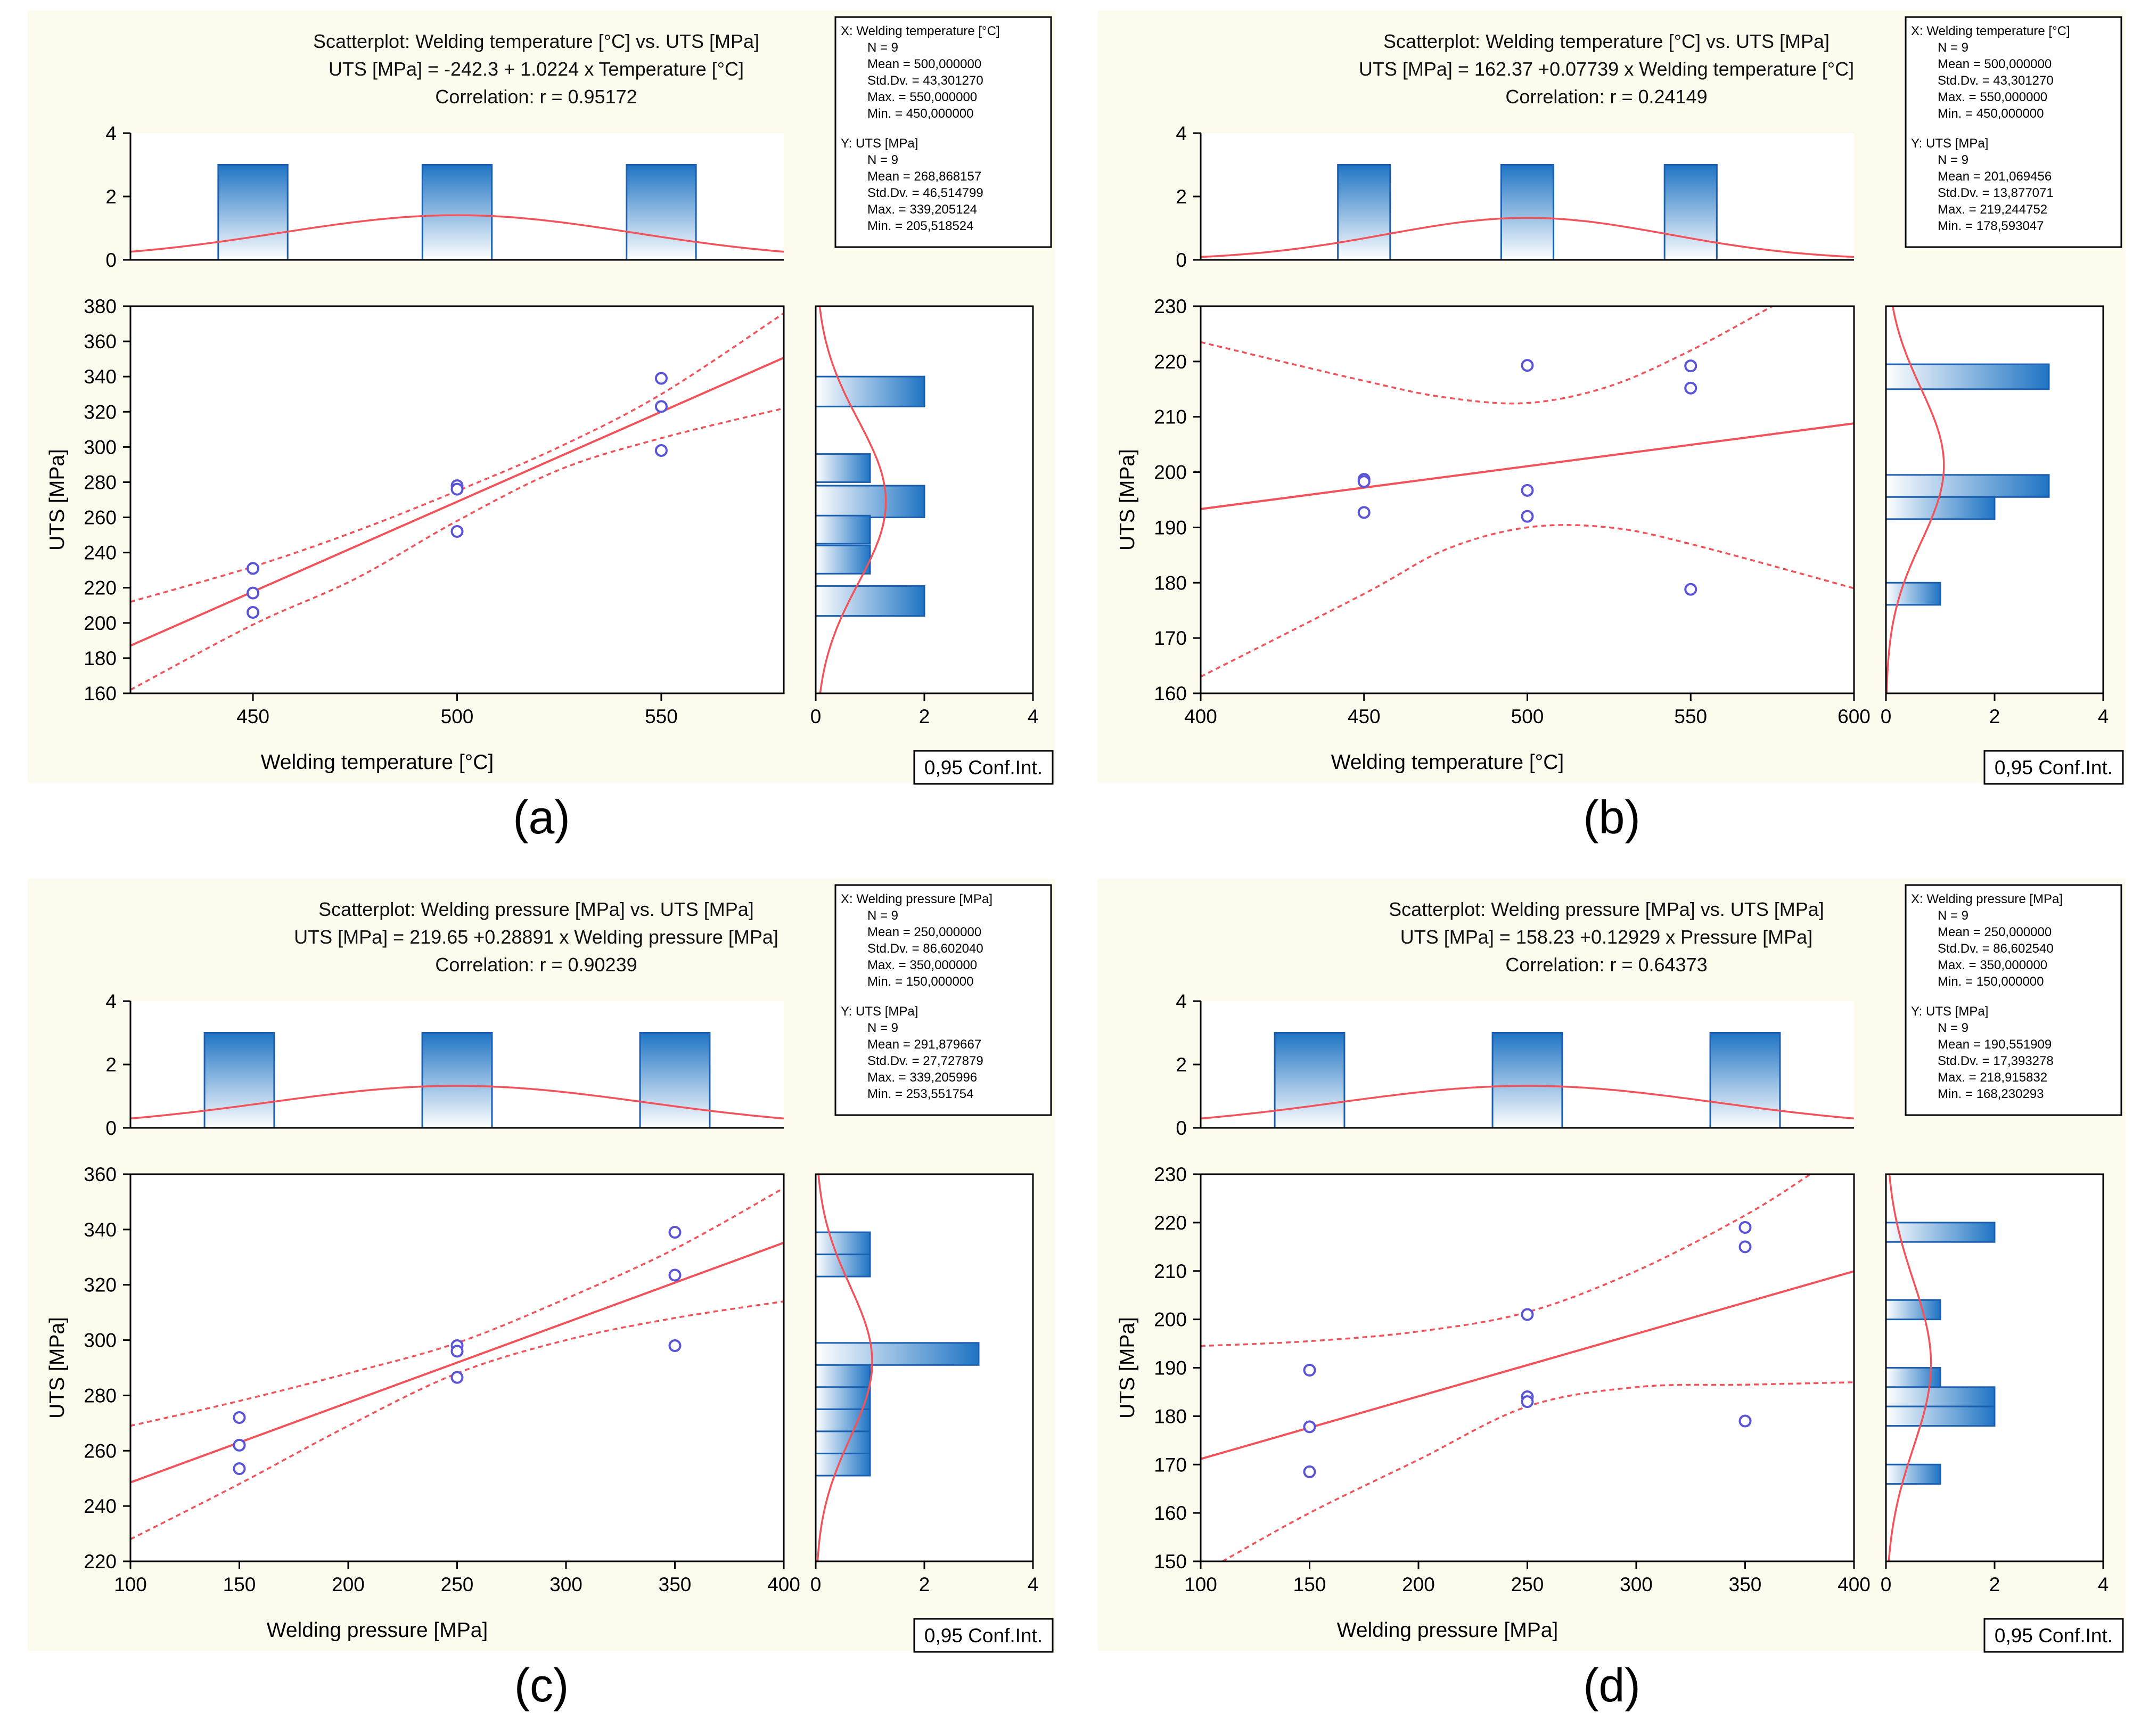 Image resolution: width=2141 pixels, height=1736 pixels. What do you see at coordinates (1996, 1061) in the screenshot?
I see `stats-y-line: Std.Dv. = 17,393278` at bounding box center [1996, 1061].